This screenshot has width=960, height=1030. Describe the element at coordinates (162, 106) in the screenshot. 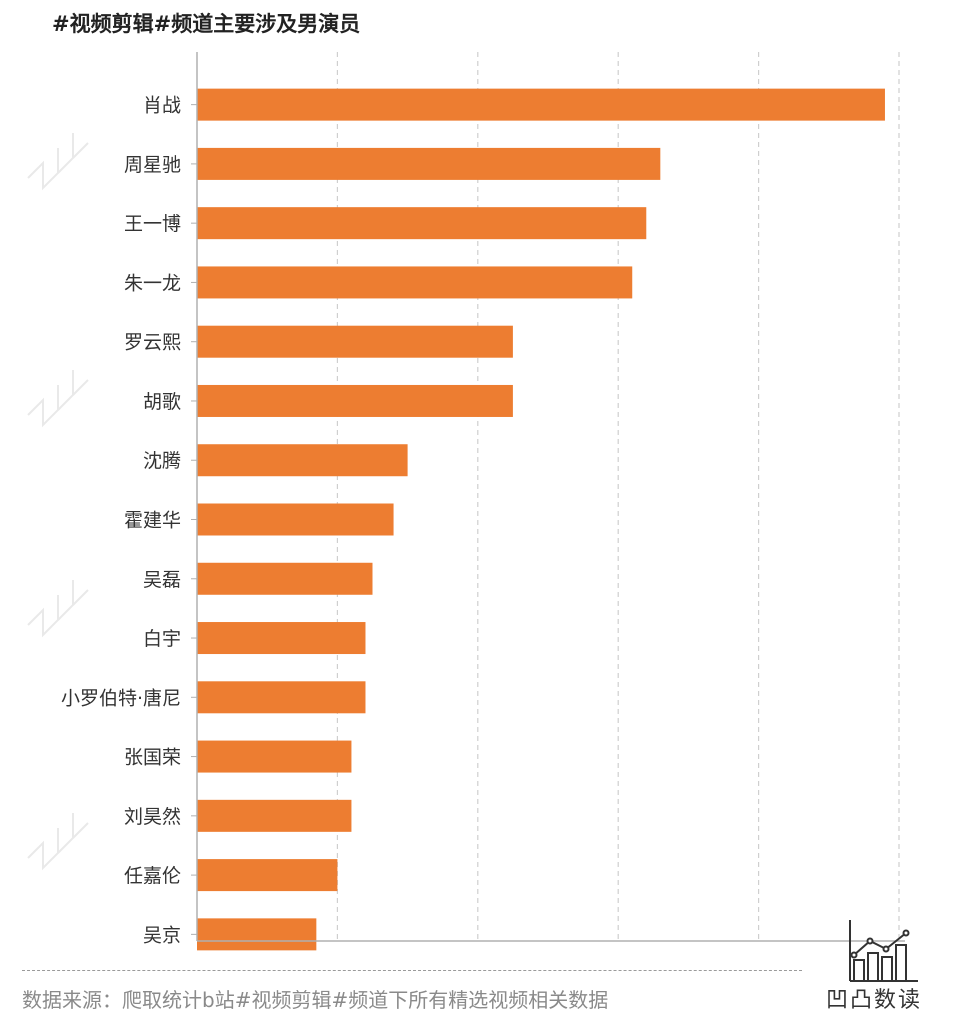

I see `y-tick-label: 肖战` at that location.